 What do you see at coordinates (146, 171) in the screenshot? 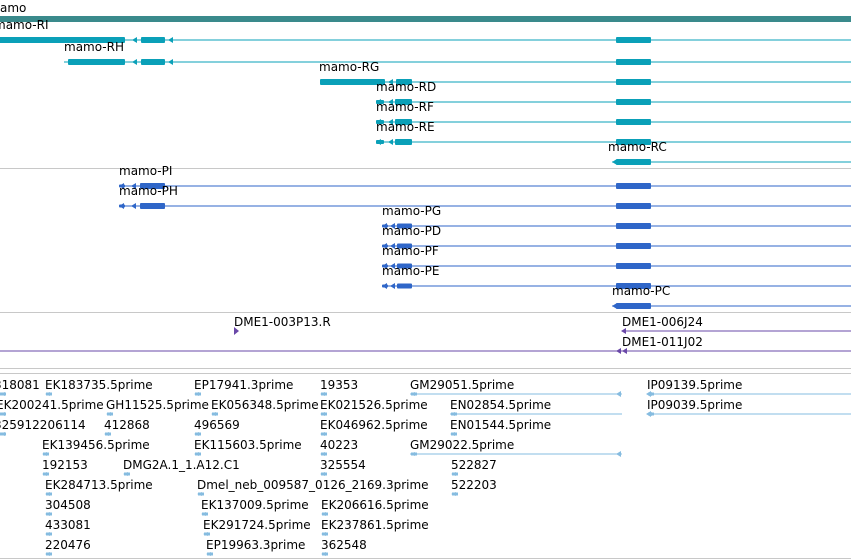
I see `transcript-label: mamo-PI` at bounding box center [146, 171].